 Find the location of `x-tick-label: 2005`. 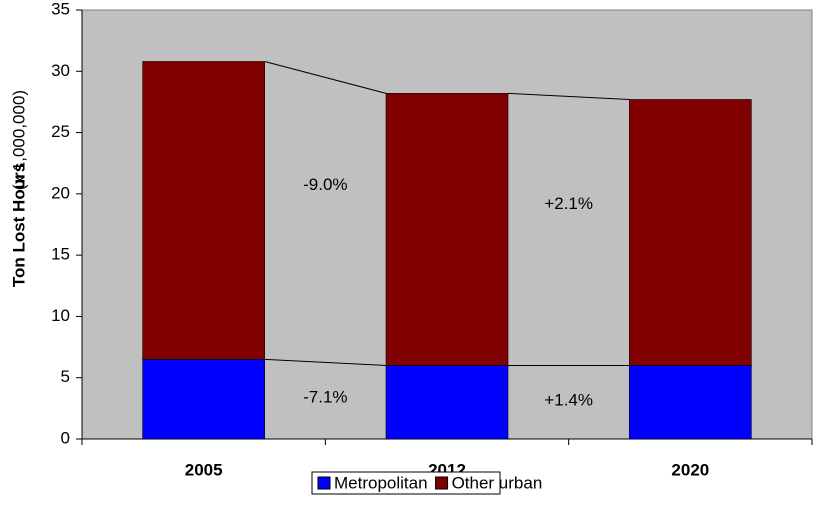

x-tick-label: 2005 is located at coordinates (204, 469).